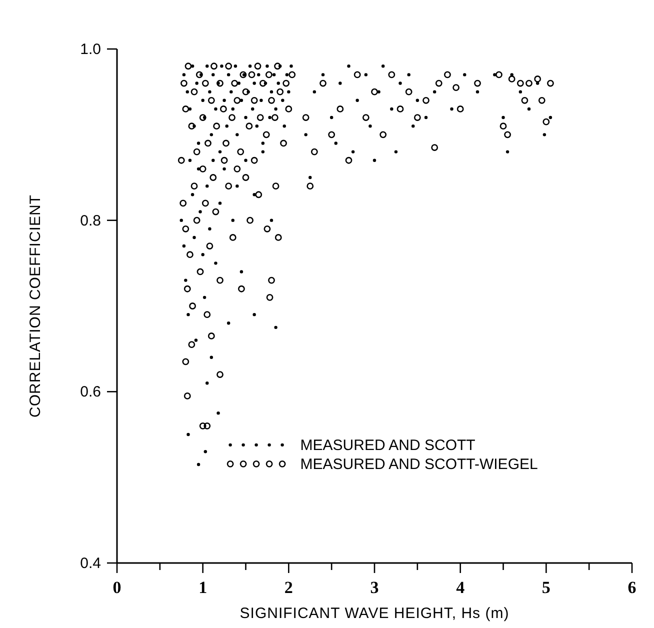 This screenshot has height=628, width=654. I want to click on y-tick-label: 0.6, so click(90, 392).